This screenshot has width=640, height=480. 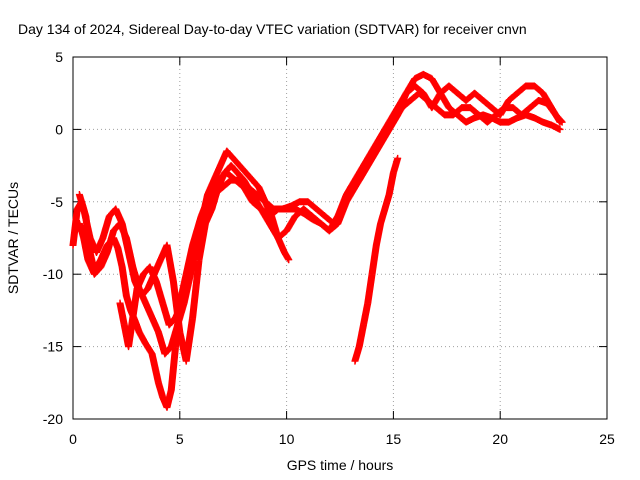 What do you see at coordinates (59, 57) in the screenshot?
I see `y-tick-label: 5` at bounding box center [59, 57].